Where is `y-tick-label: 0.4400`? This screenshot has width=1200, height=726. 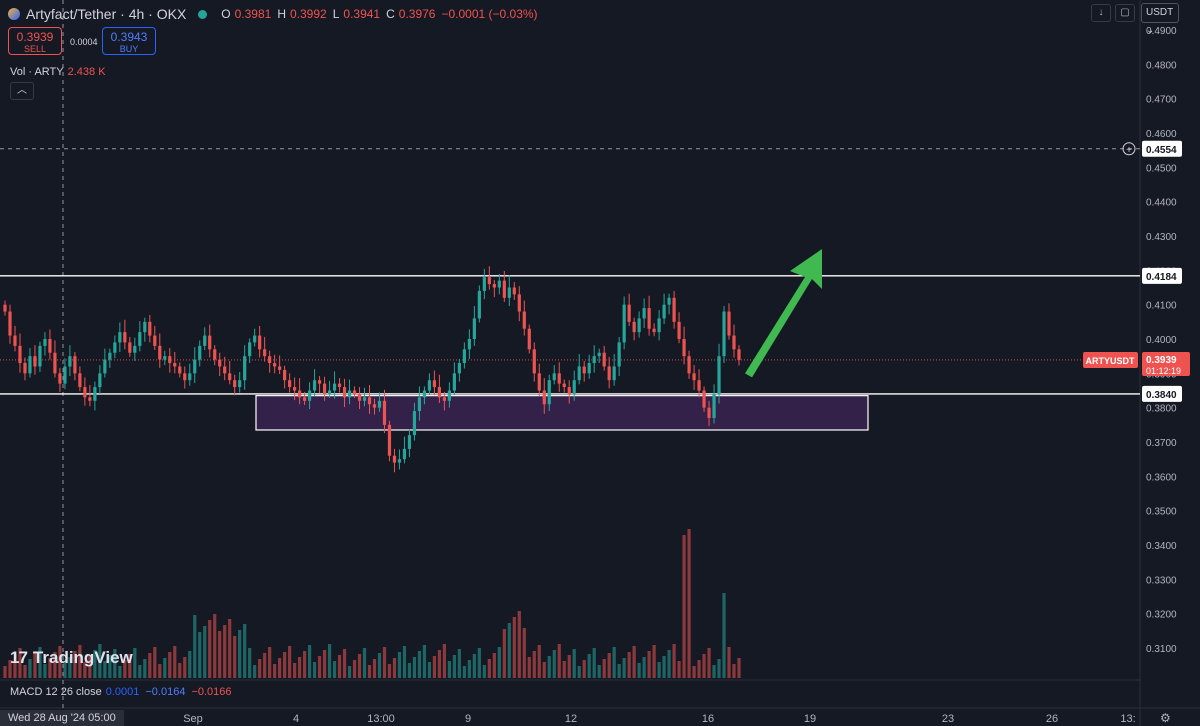 y-tick-label: 0.4400 is located at coordinates (1161, 203).